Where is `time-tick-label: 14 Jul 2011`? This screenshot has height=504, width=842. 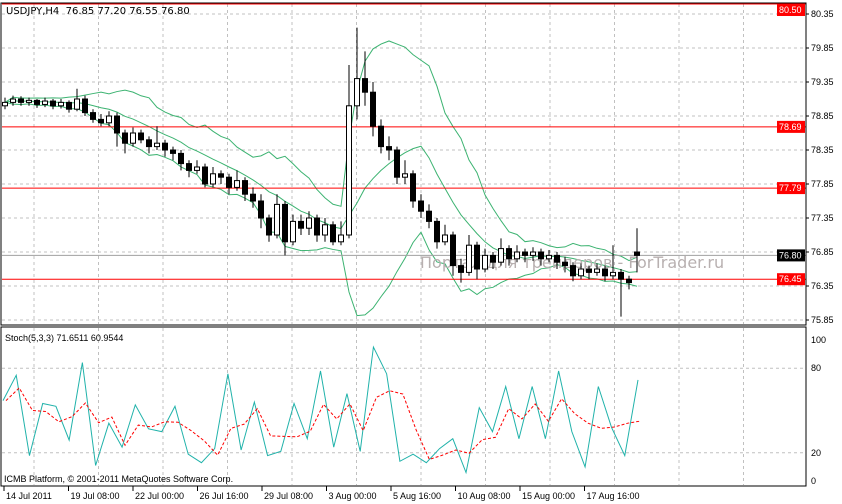
time-tick-label: 14 Jul 2011 is located at coordinates (29, 496).